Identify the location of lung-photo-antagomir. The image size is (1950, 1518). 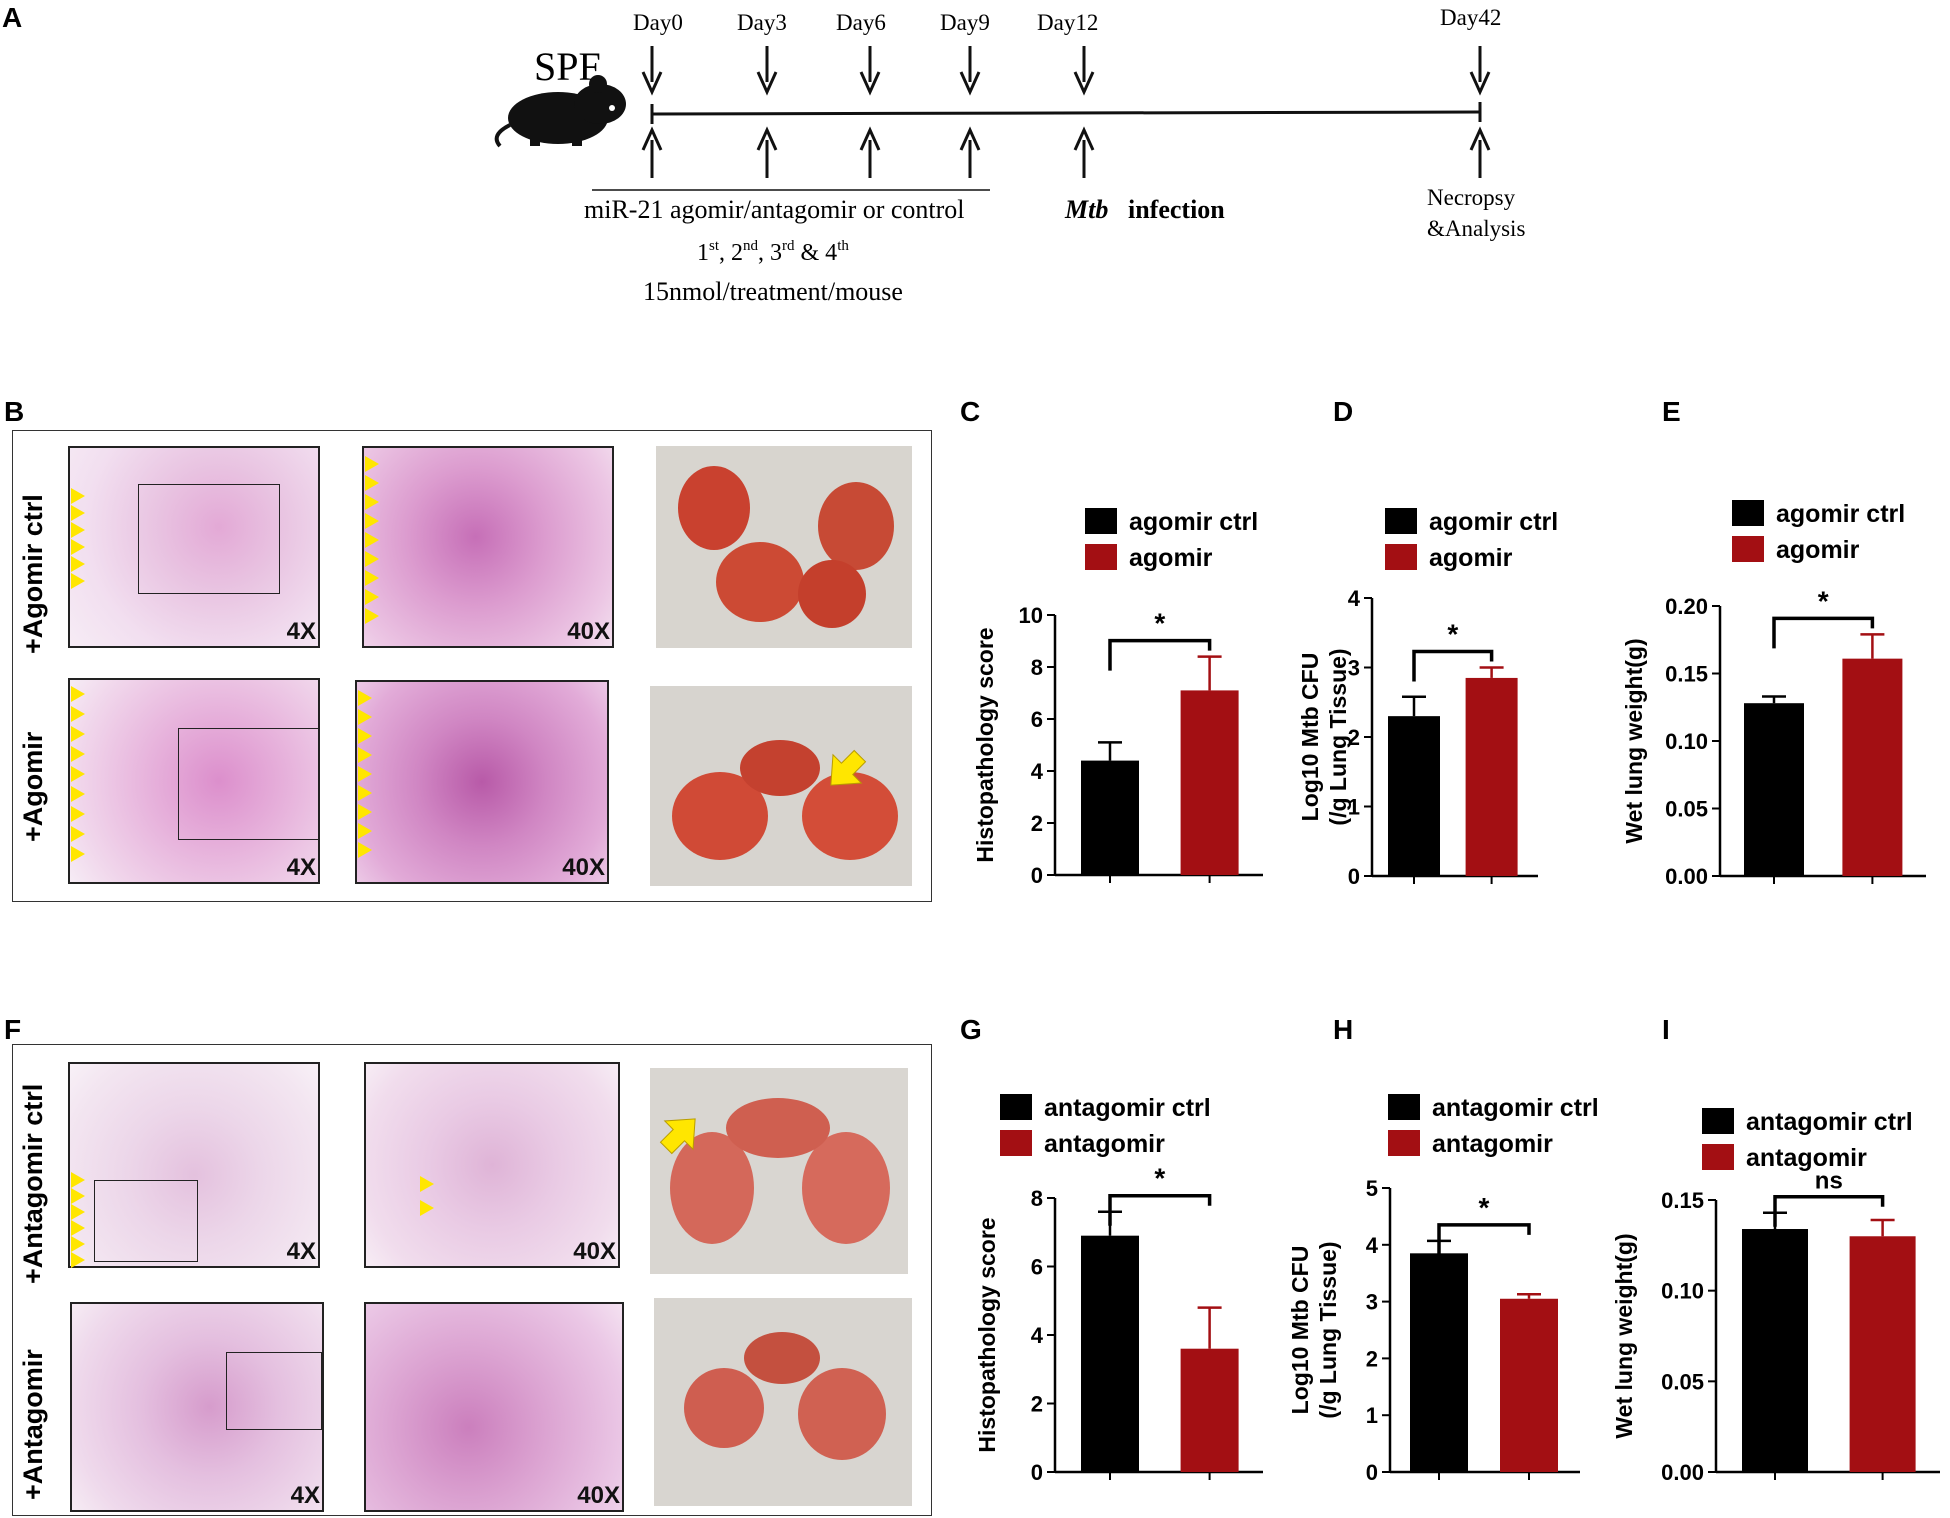
(783, 1402).